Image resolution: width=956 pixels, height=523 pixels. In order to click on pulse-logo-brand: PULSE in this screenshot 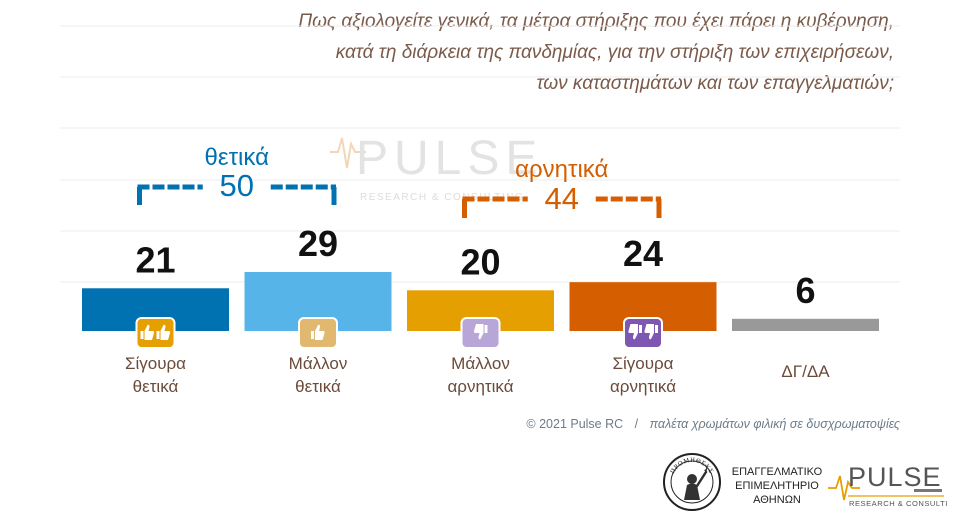, I will do `click(895, 477)`.